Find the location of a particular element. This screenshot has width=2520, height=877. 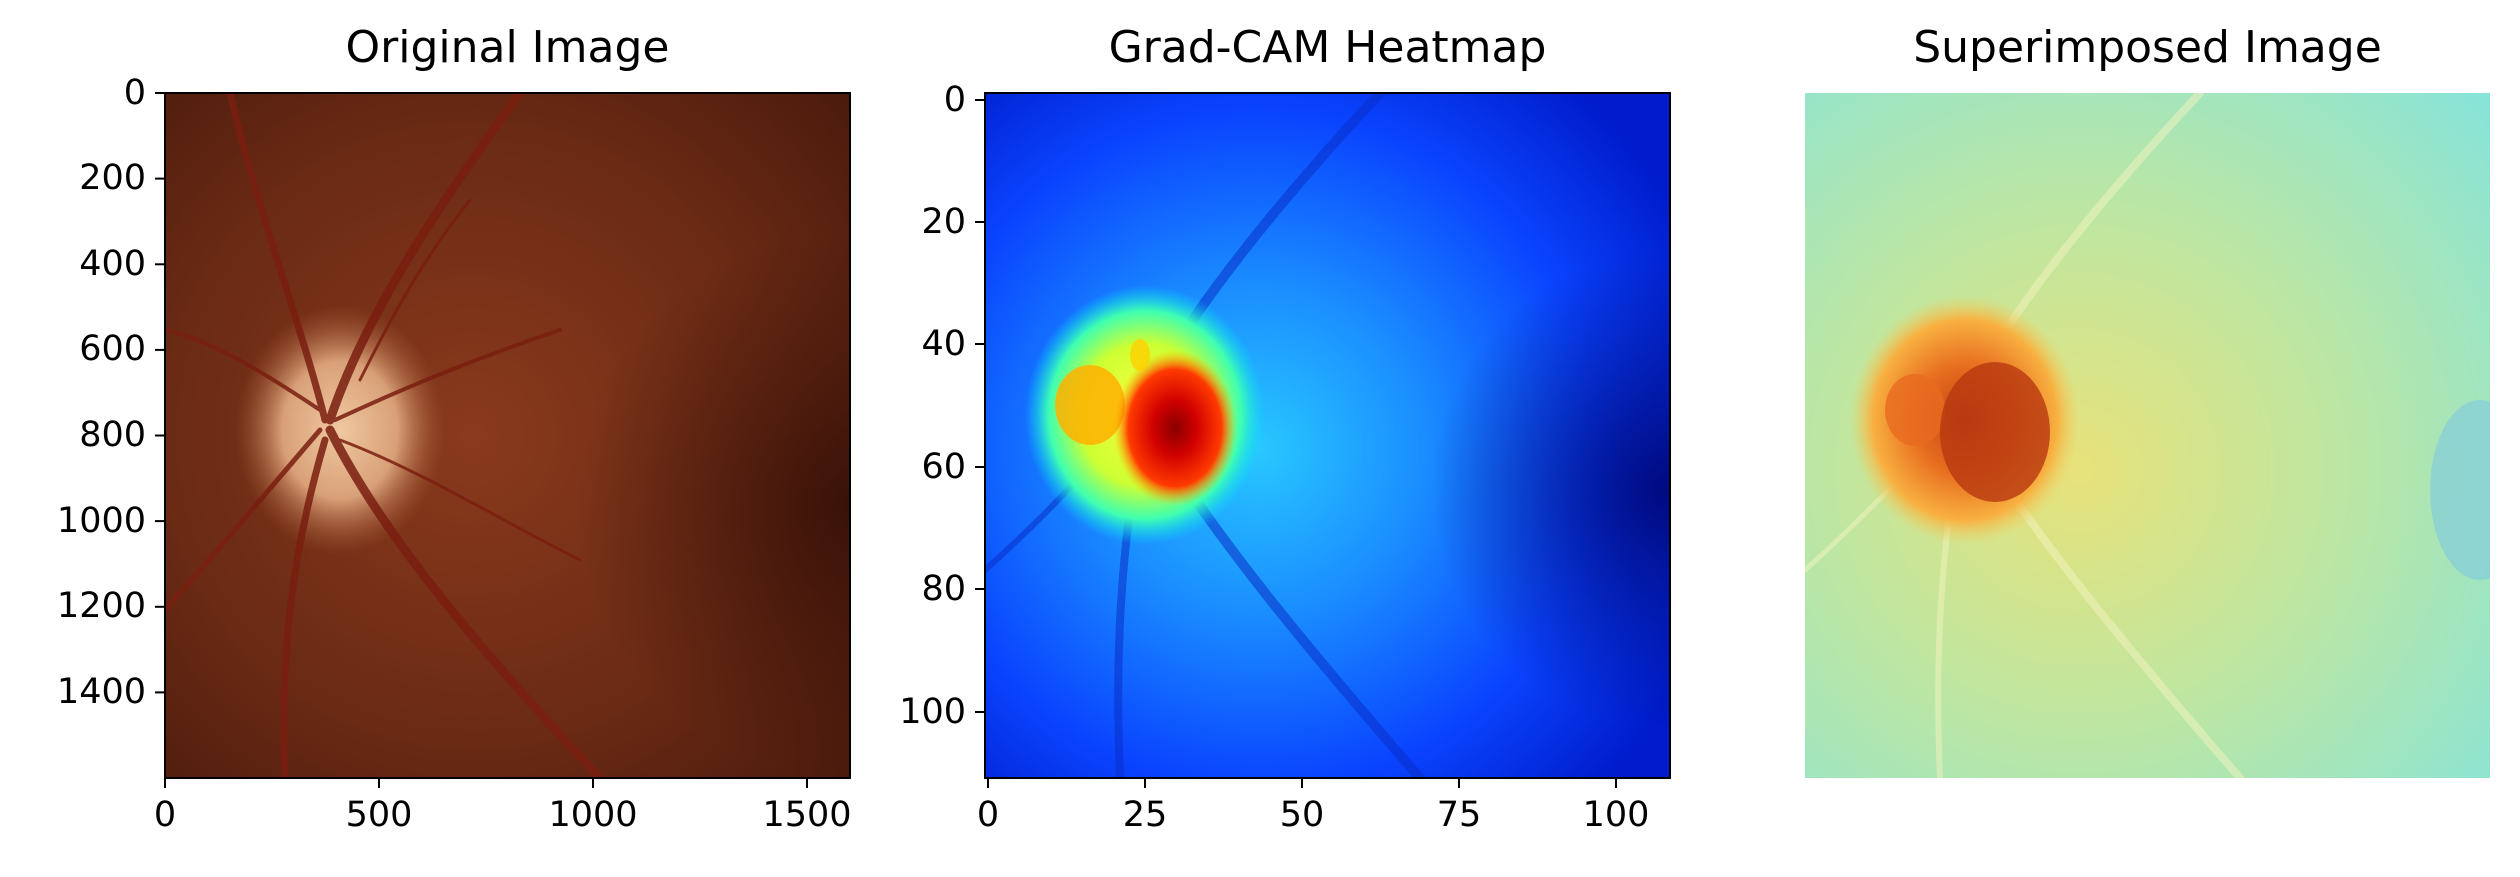

panel-1-xtick: 1000 is located at coordinates (593, 815).